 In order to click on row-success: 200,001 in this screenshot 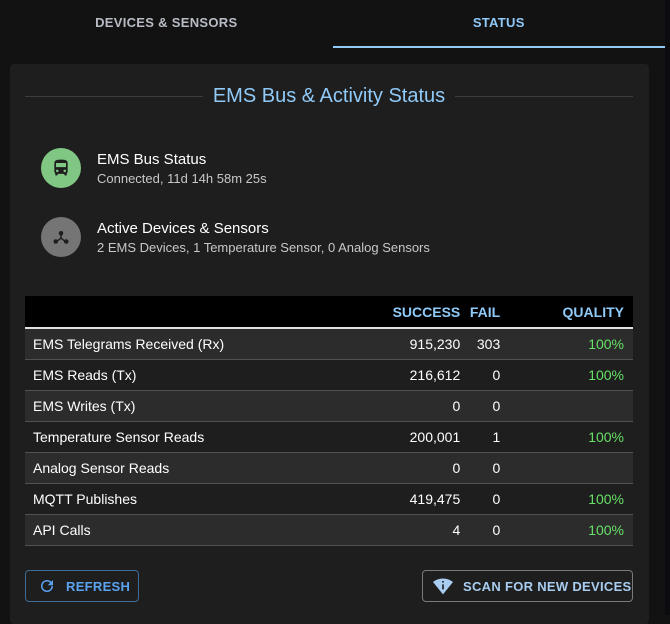, I will do `click(420, 437)`.